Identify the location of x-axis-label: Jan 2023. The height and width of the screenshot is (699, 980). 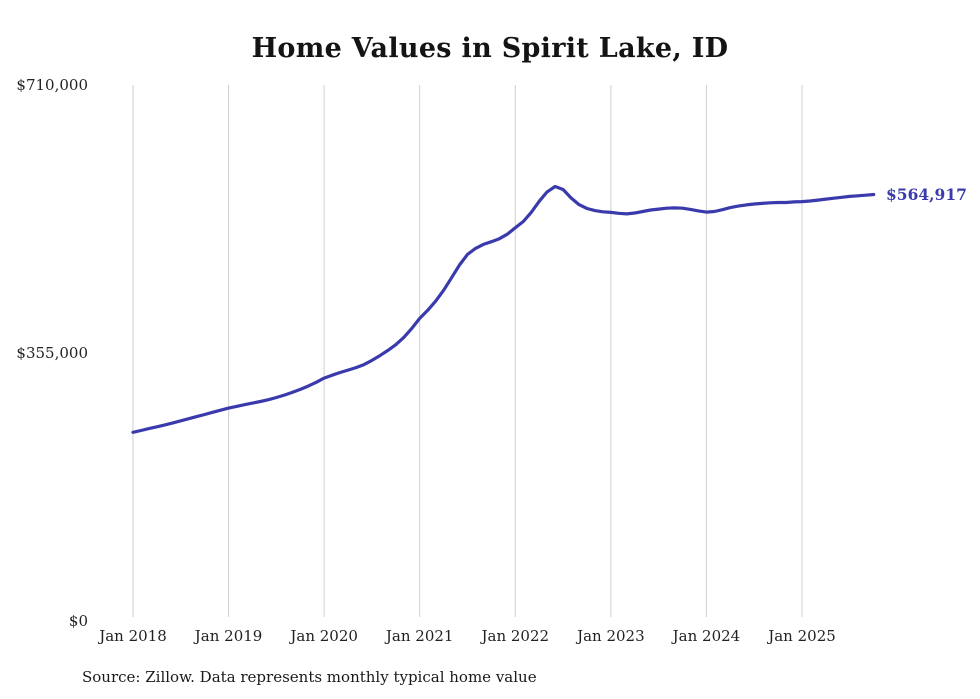
(611, 636).